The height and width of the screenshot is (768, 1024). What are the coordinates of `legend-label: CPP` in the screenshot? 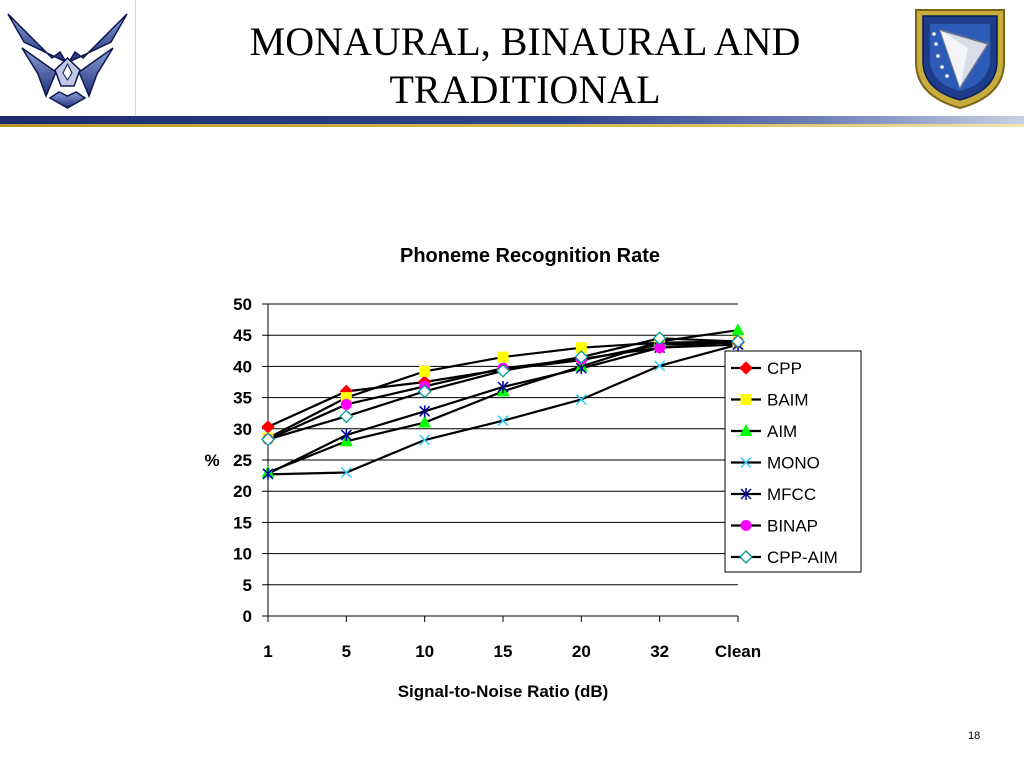 It's located at (784, 368).